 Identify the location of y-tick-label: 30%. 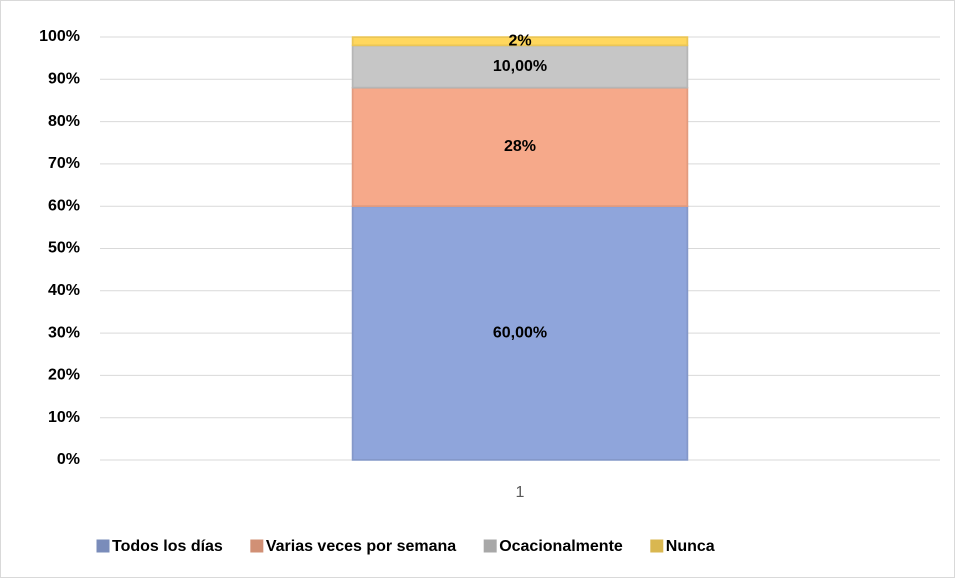
(64, 332).